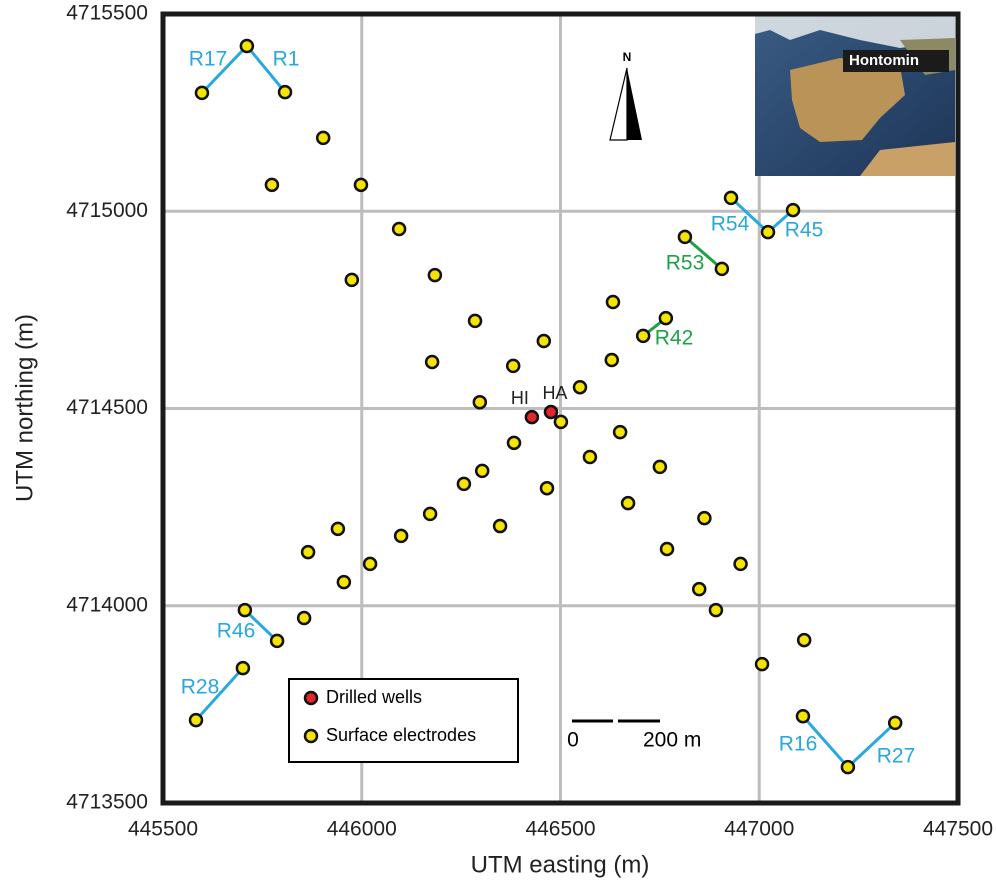 The width and height of the screenshot is (996, 887). Describe the element at coordinates (374, 697) in the screenshot. I see `legend-label: Drilled wells` at that location.